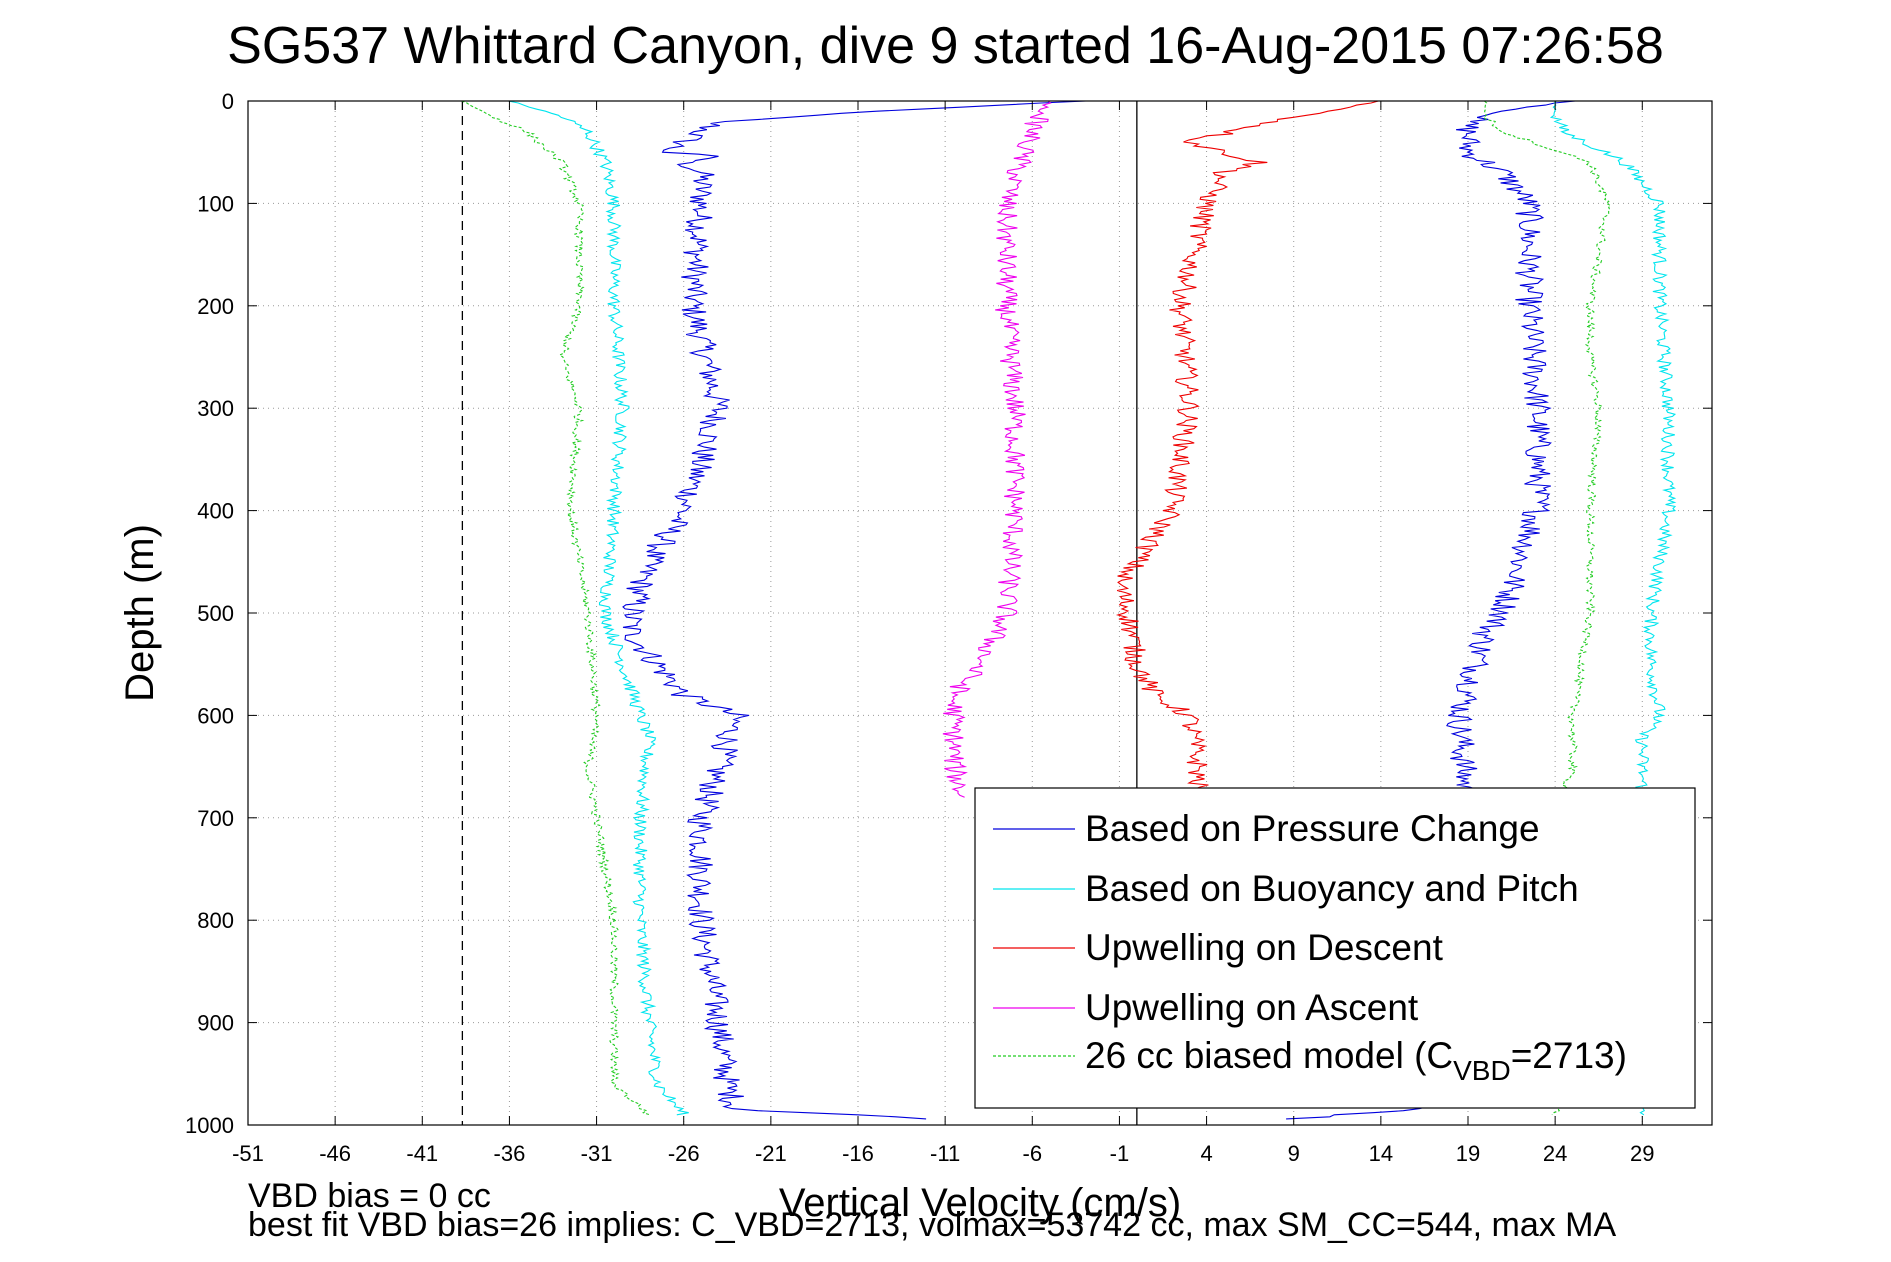  What do you see at coordinates (1033, 1153) in the screenshot?
I see `x-tick-label: -6` at bounding box center [1033, 1153].